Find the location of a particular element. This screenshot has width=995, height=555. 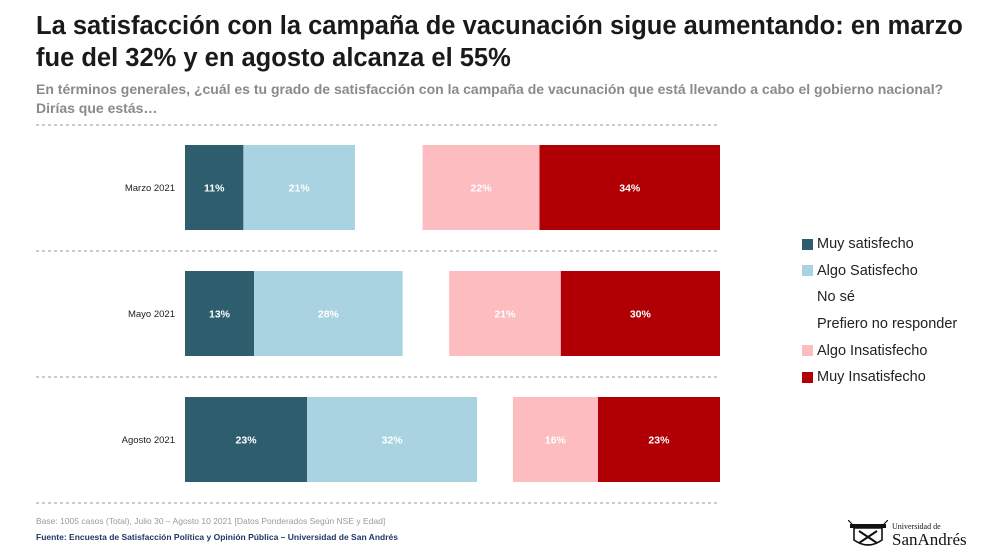

data-label: 13% is located at coordinates (220, 315).